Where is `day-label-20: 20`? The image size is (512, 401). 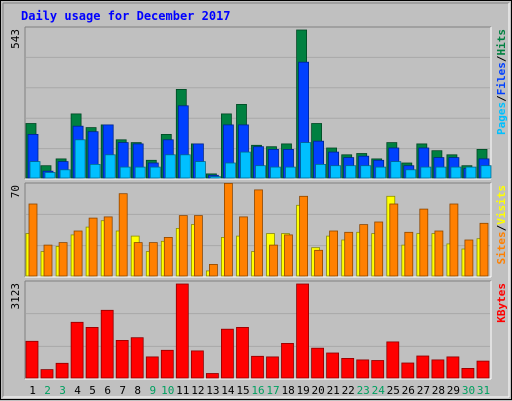
day-label-20: 20 is located at coordinates (317, 390).